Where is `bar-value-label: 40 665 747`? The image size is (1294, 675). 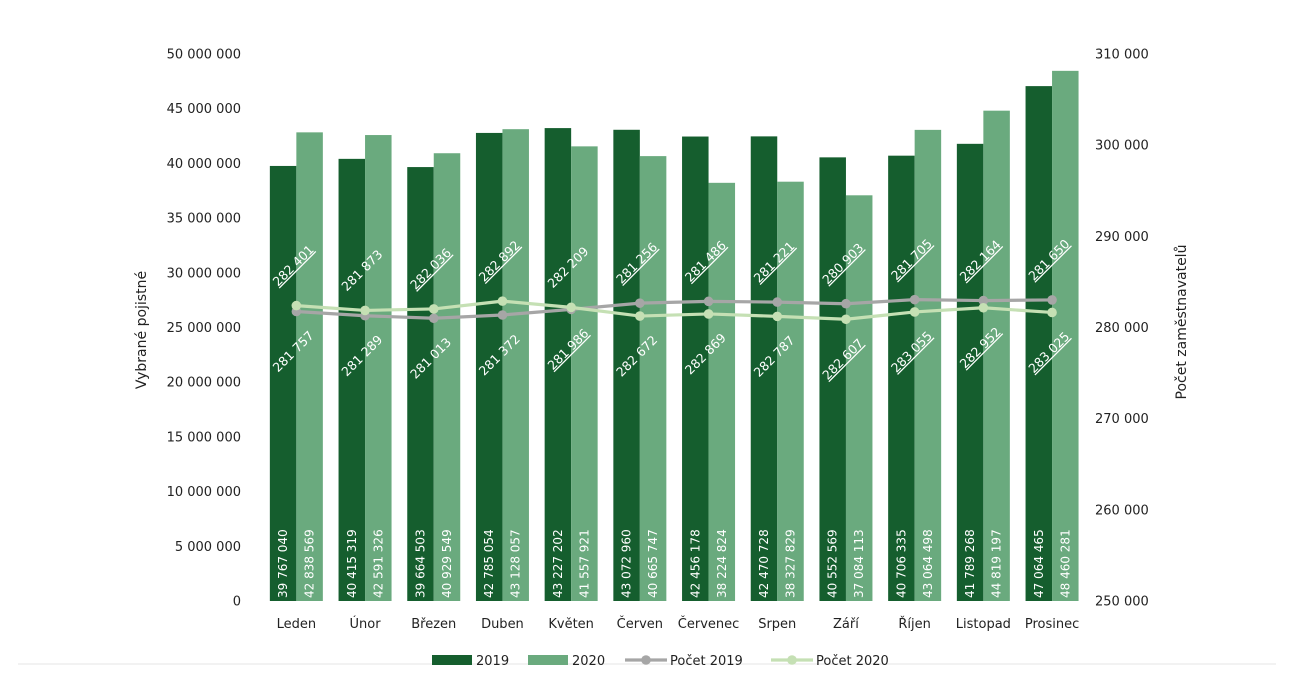 bar-value-label: 40 665 747 is located at coordinates (653, 563).